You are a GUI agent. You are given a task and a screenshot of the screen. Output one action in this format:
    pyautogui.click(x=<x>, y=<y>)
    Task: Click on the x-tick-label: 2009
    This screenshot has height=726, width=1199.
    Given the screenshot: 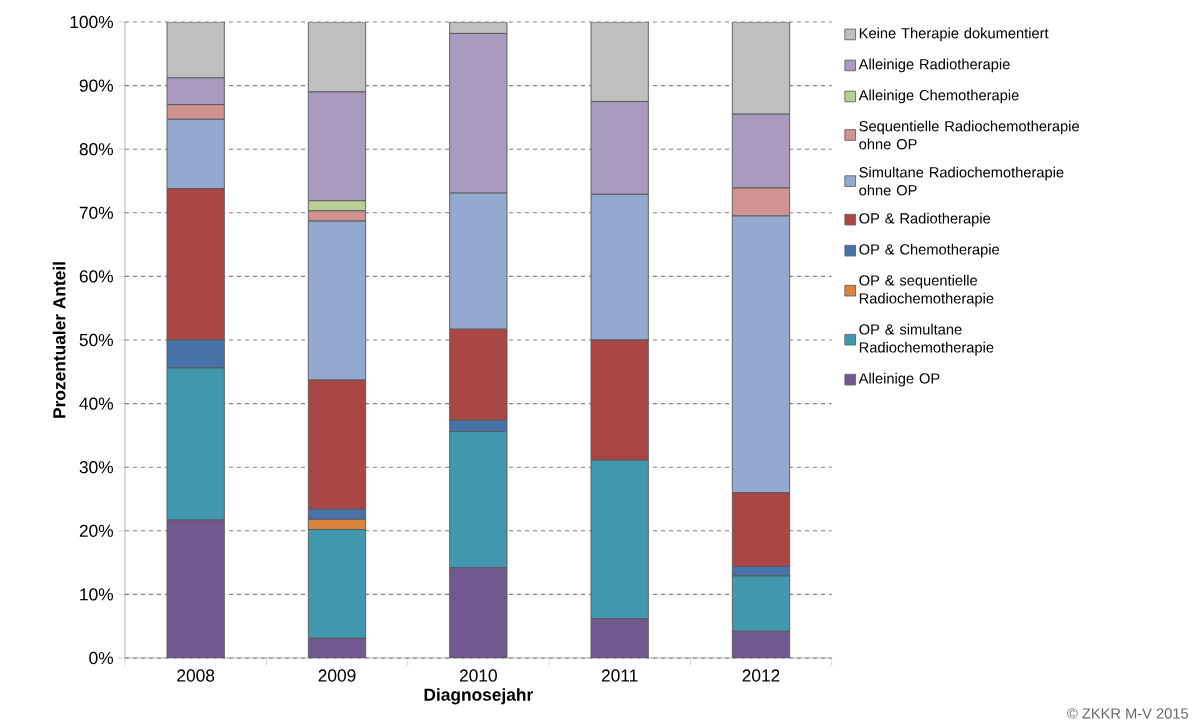 What is the action you would take?
    pyautogui.click(x=337, y=675)
    